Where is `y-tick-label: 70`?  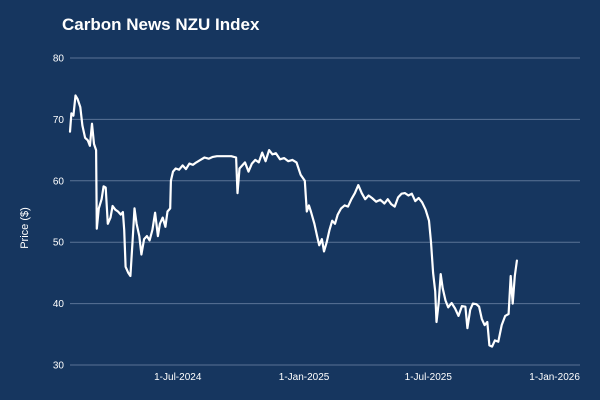
y-tick-label: 70 is located at coordinates (59, 120).